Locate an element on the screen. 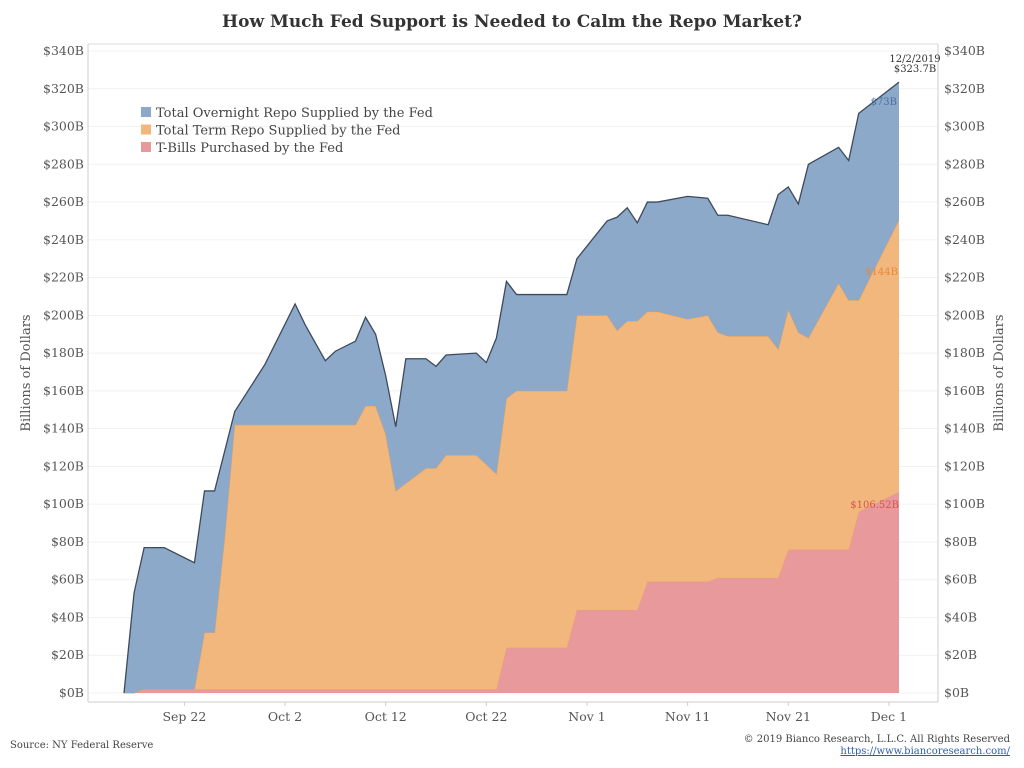 The height and width of the screenshot is (768, 1024). y-tick-label-left: $280B is located at coordinates (63, 163).